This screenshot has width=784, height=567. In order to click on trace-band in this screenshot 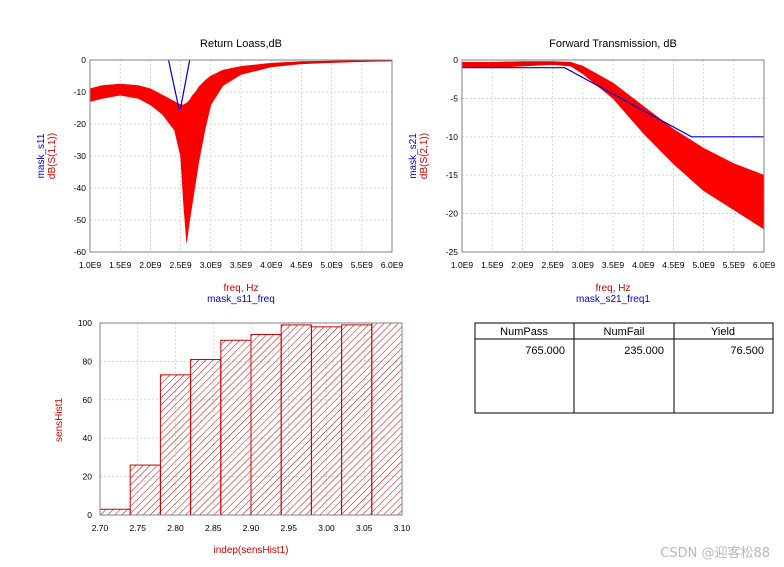, I will do `click(241, 151)`.